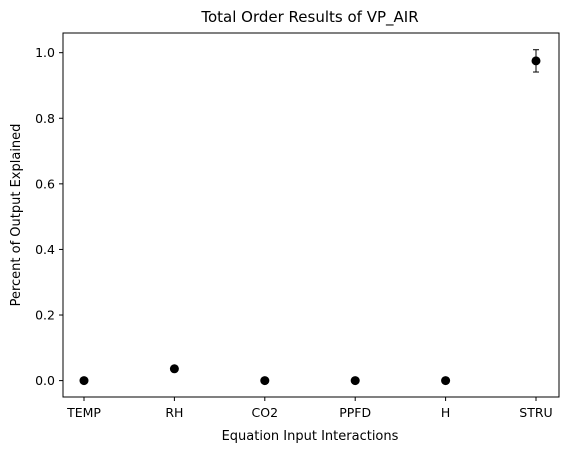 The image size is (567, 453). Describe the element at coordinates (535, 412) in the screenshot. I see `x-tick-label: STRU` at that location.